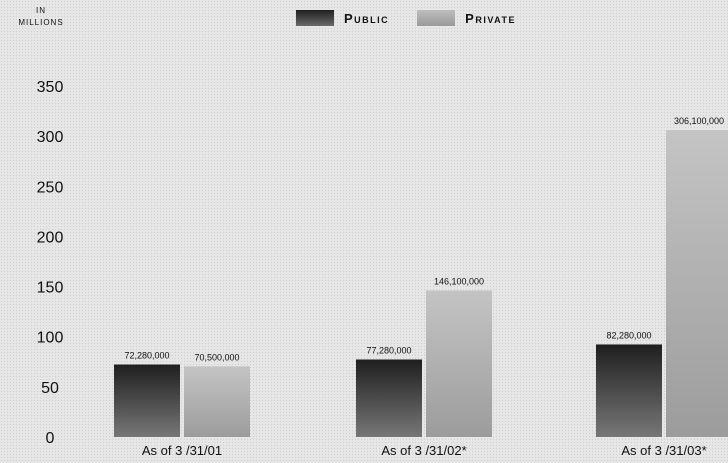 The image size is (728, 463). What do you see at coordinates (699, 121) in the screenshot?
I see `data-label-private: 306,100,000` at bounding box center [699, 121].